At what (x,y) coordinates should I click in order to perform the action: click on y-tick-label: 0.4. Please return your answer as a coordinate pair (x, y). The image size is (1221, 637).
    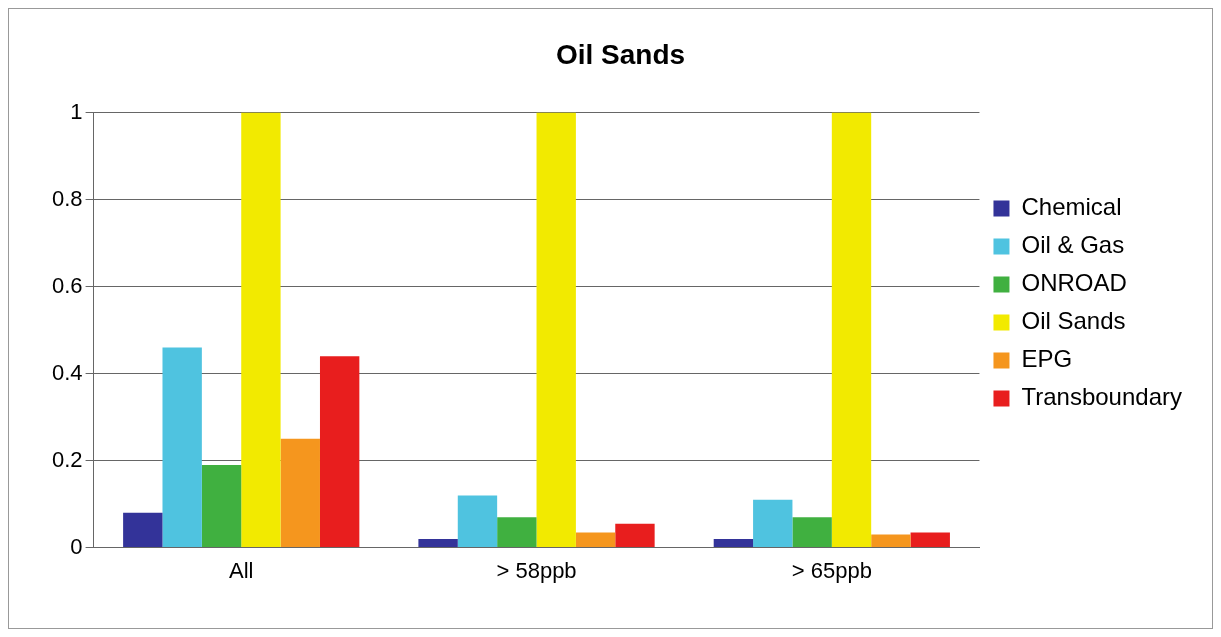
    Looking at the image, I should click on (67, 372).